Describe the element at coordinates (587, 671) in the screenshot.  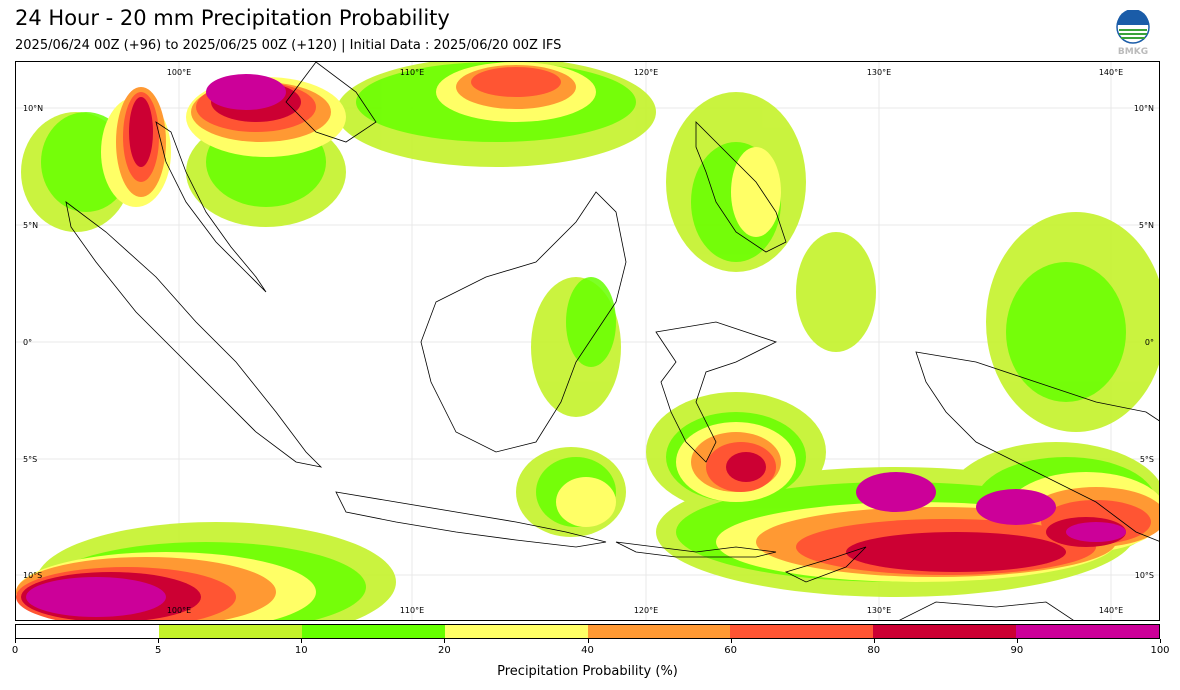
I see `colorbar-label: Precipitation Probability (%)` at that location.